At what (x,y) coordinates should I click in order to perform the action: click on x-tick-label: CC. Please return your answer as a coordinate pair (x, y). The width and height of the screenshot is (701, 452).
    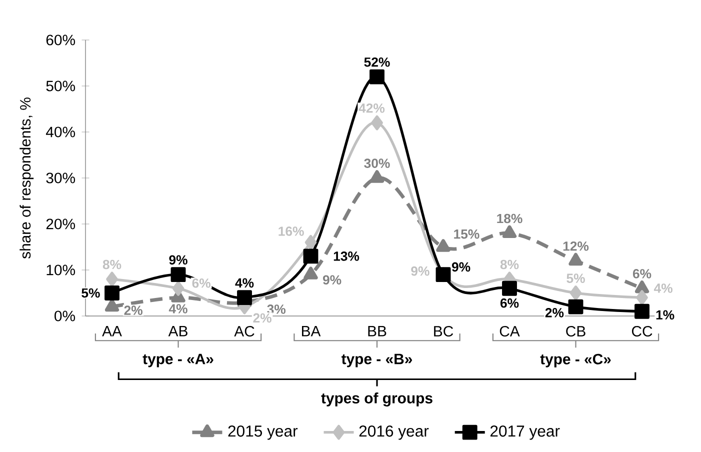
    Looking at the image, I should click on (642, 331).